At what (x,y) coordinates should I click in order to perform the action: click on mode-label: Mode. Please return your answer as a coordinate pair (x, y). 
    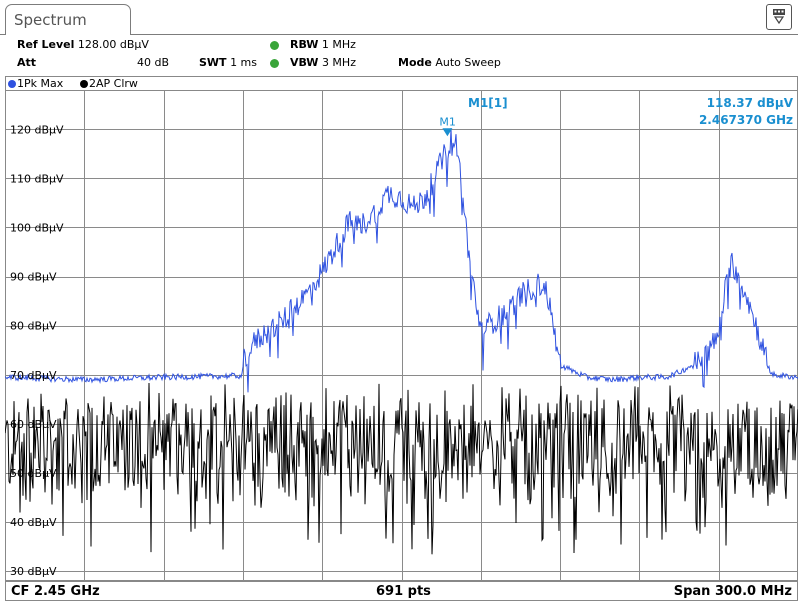
    Looking at the image, I should click on (415, 62).